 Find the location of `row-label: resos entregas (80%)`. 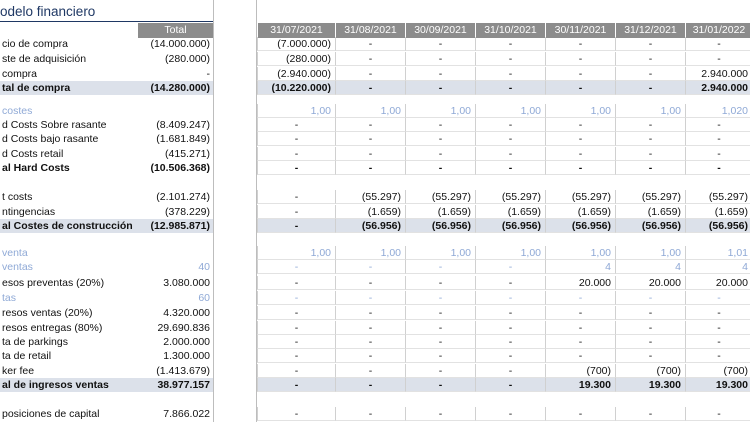

row-label: resos entregas (80%) is located at coordinates (52, 328).